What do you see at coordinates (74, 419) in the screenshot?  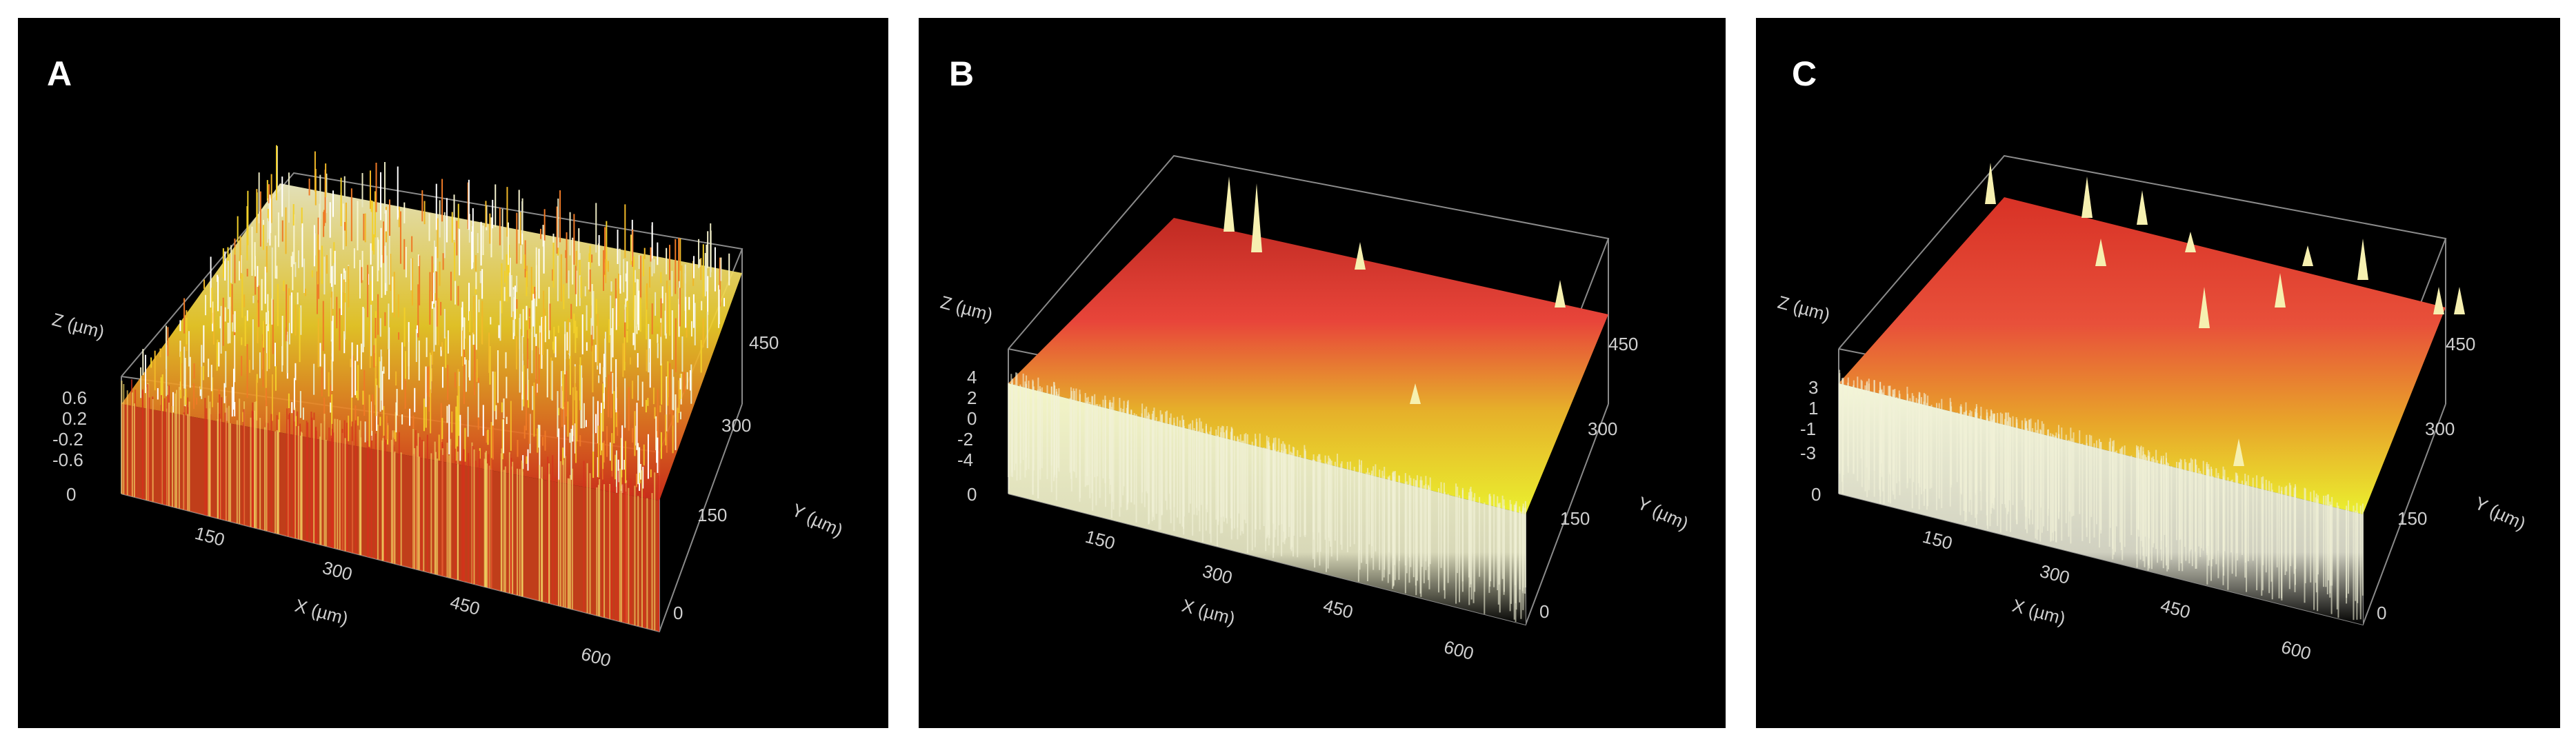 I see `z-tick: 0.2` at bounding box center [74, 419].